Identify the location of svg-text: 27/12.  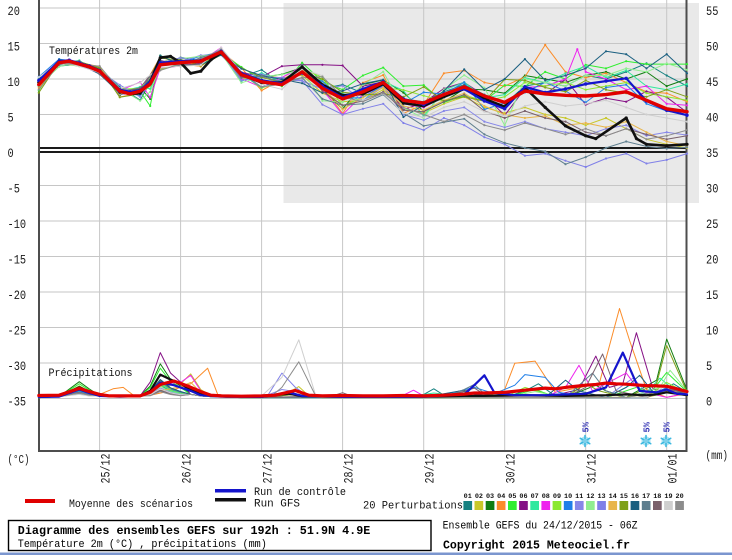
(268, 469).